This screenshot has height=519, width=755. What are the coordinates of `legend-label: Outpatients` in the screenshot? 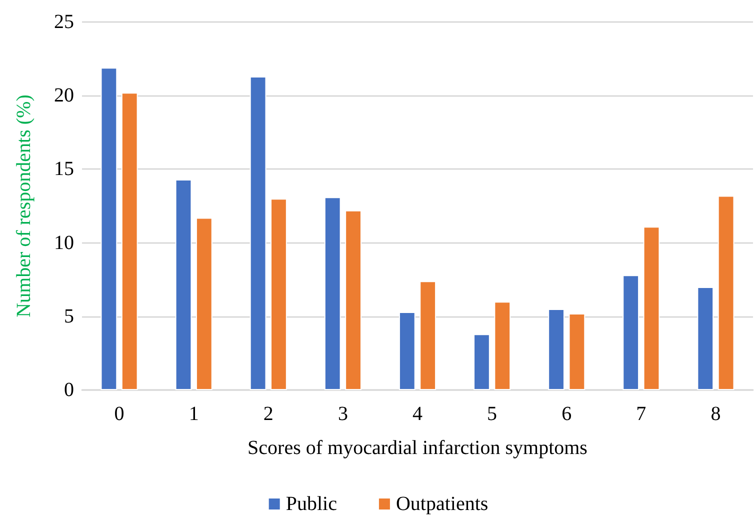 It's located at (442, 504).